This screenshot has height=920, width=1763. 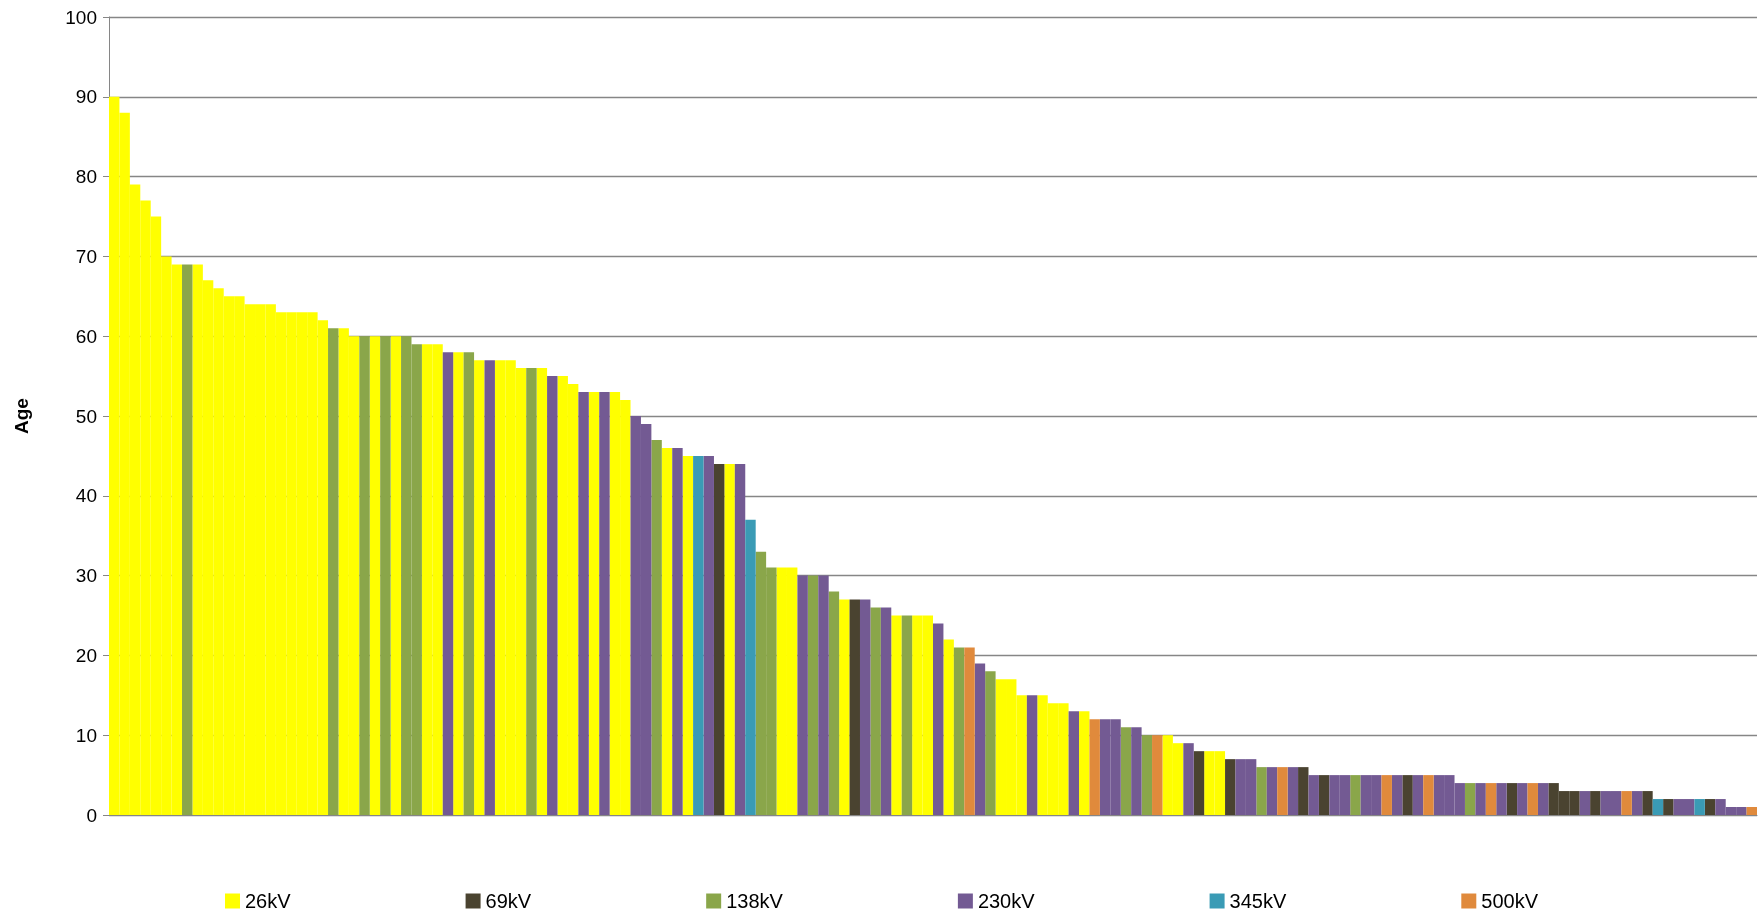 I want to click on y-axis-title: Age, so click(x=21, y=416).